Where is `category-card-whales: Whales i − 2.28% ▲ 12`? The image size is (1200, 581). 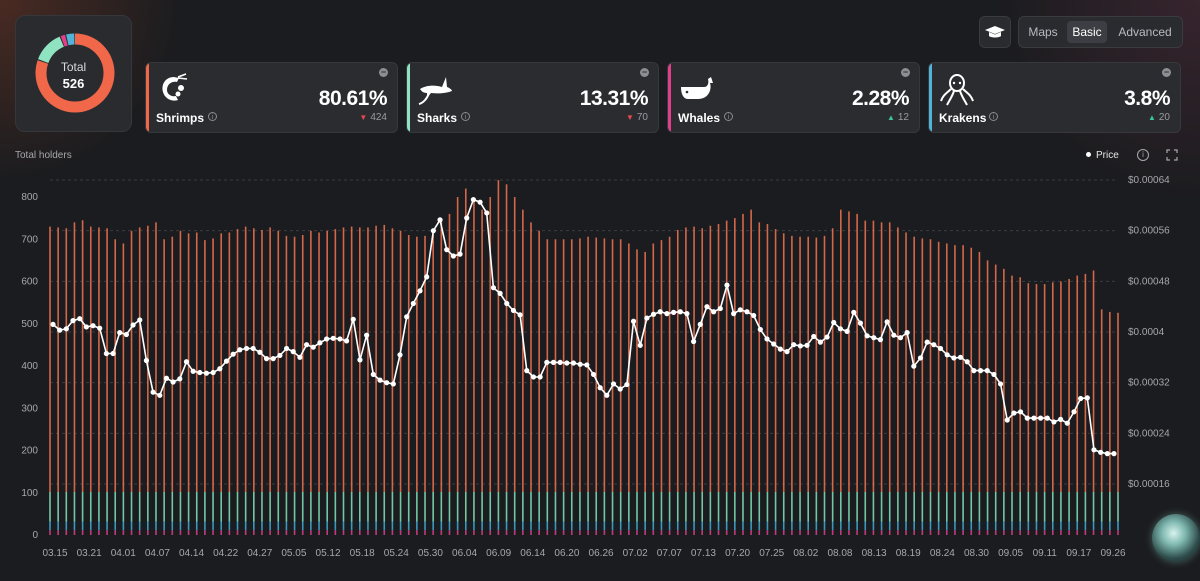 category-card-whales: Whales i − 2.28% ▲ 12 is located at coordinates (793, 97).